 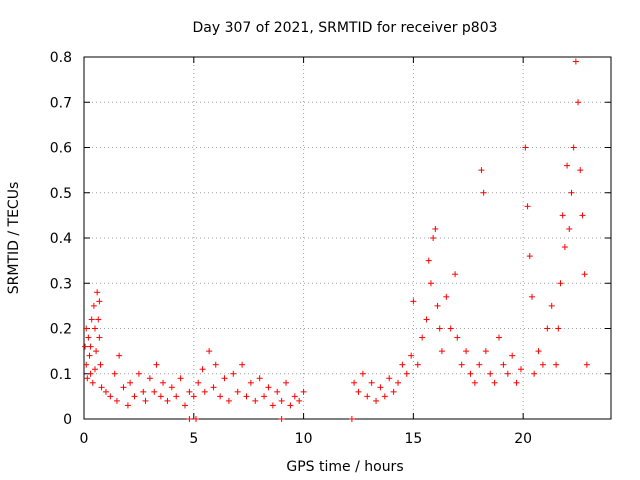 I want to click on y-tick-label: 0.3, so click(x=61, y=284).